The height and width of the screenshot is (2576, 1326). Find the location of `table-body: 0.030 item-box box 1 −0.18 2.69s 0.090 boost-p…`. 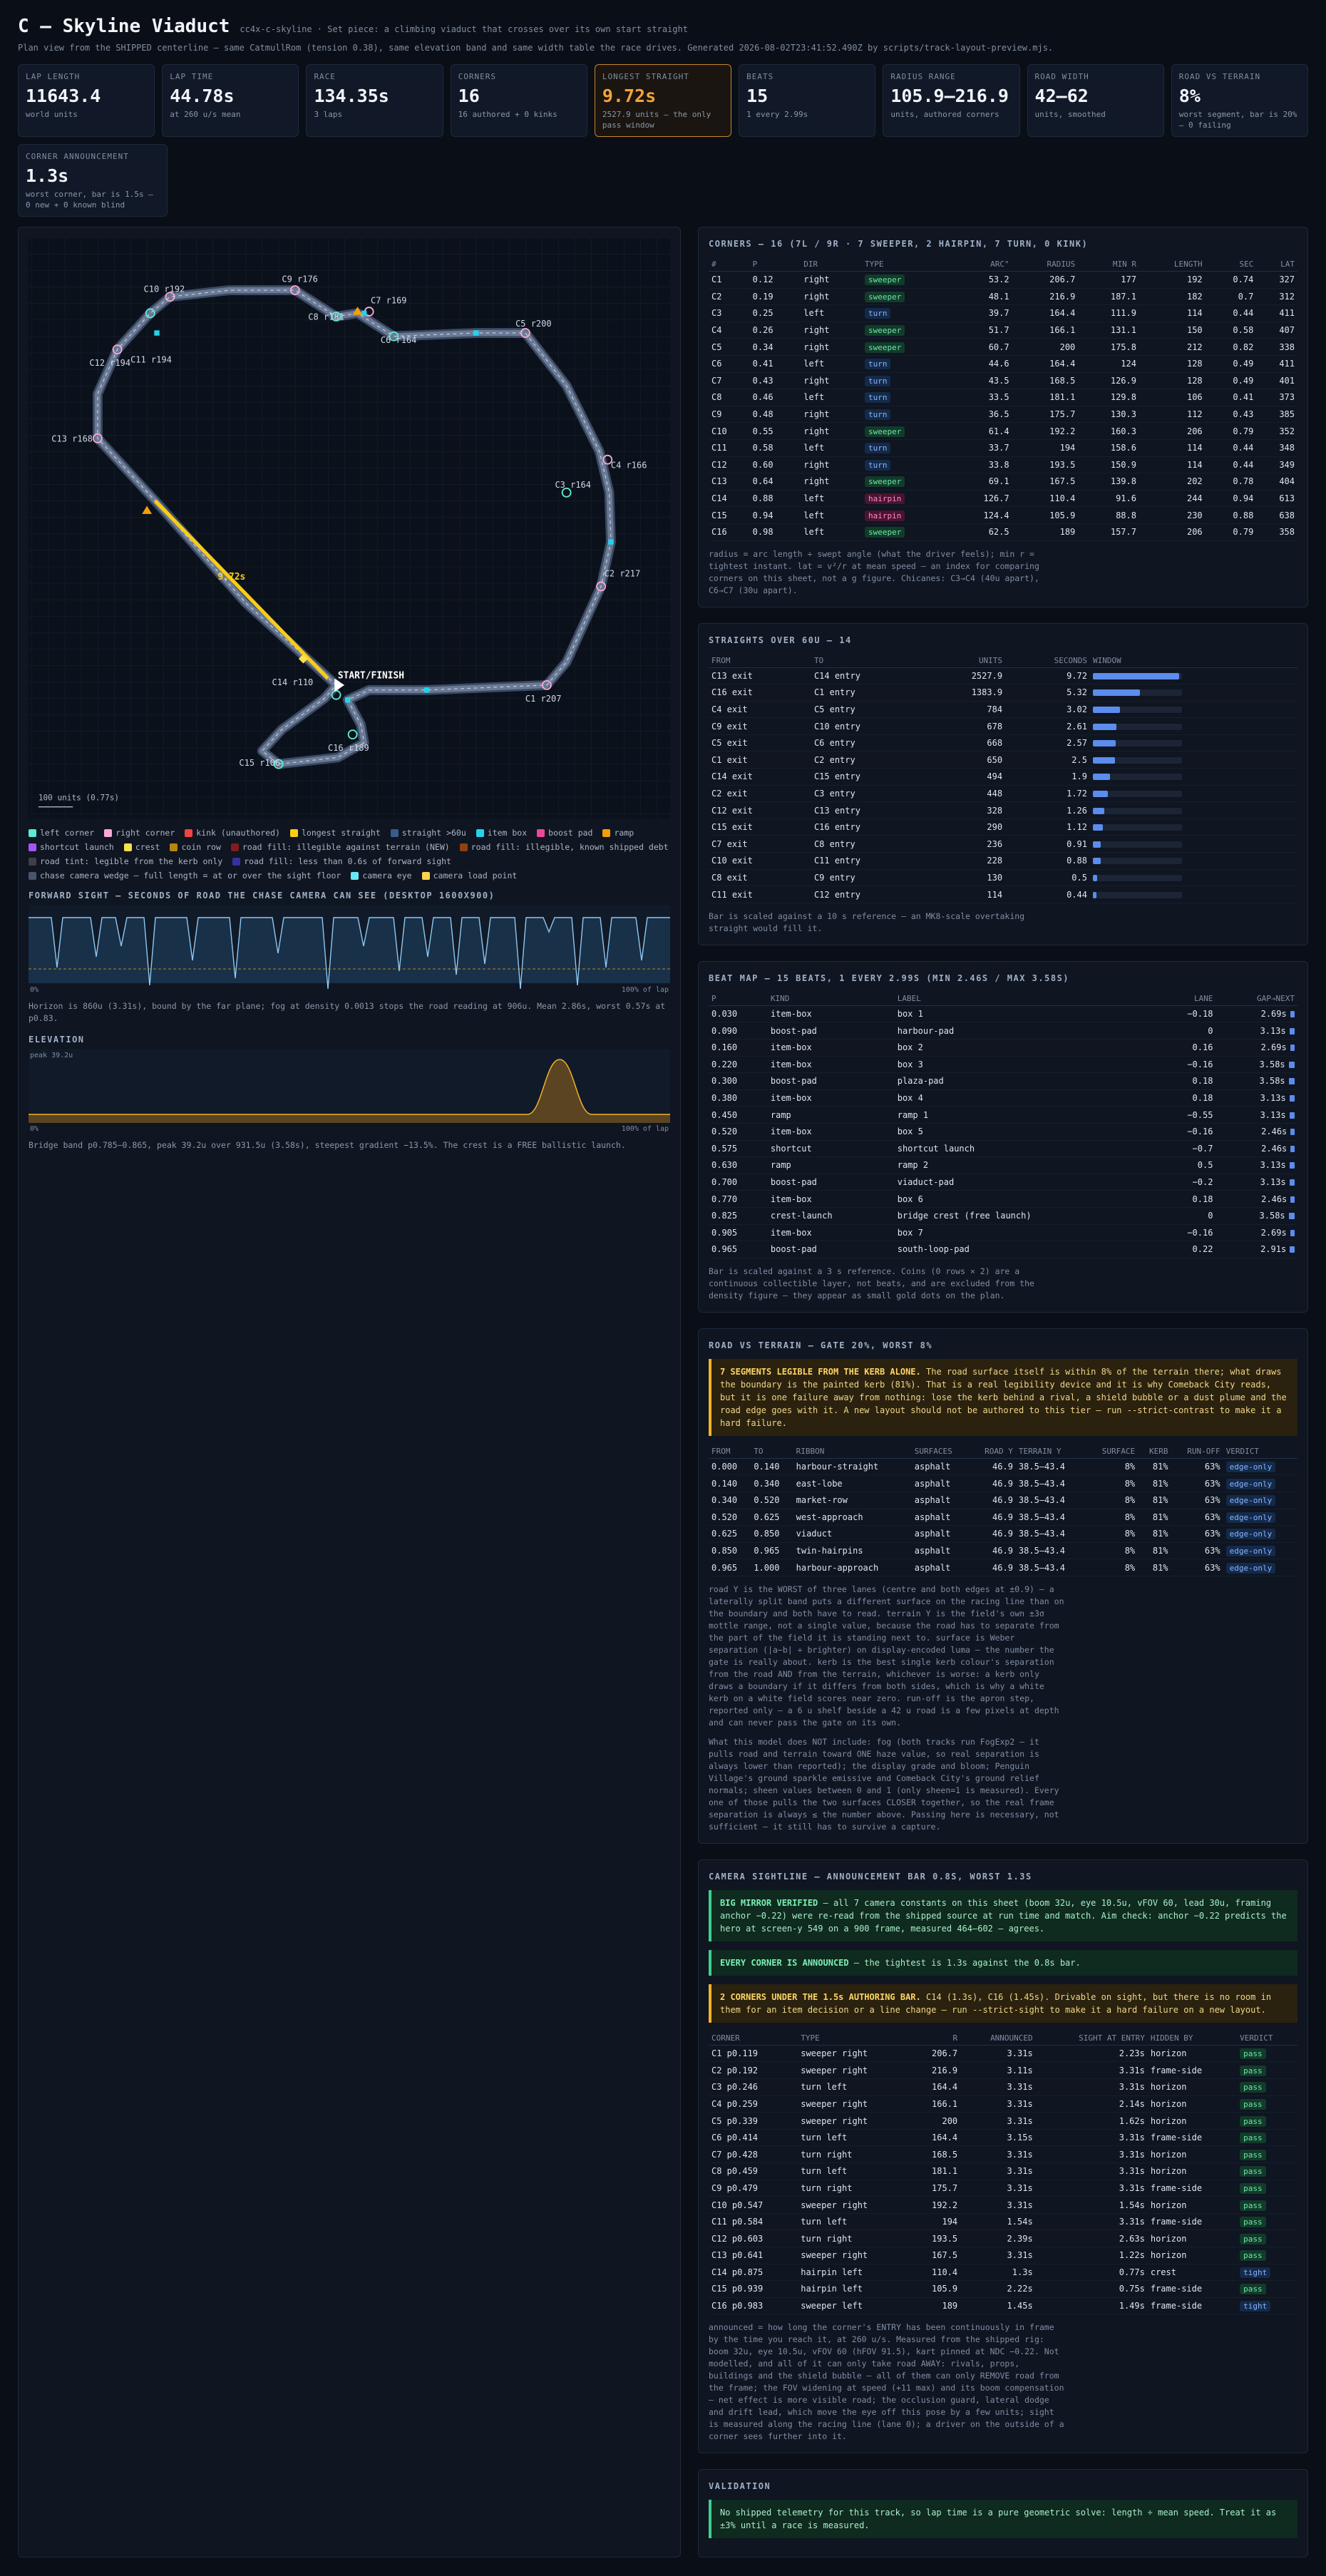

table-body: 0.030 item-box box 1 −0.18 2.69s 0.090 boost-p… is located at coordinates (1003, 1131).